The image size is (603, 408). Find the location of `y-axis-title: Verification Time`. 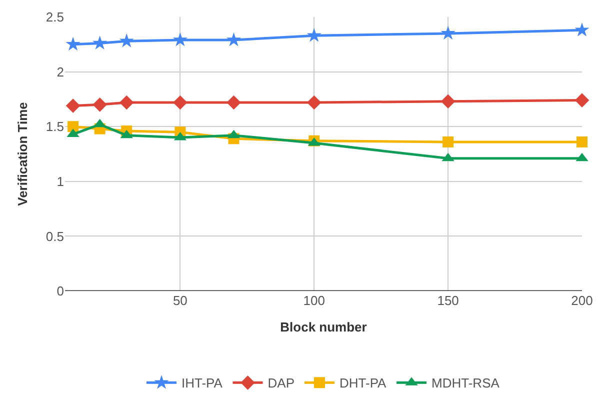

y-axis-title: Verification Time is located at coordinates (22, 154).